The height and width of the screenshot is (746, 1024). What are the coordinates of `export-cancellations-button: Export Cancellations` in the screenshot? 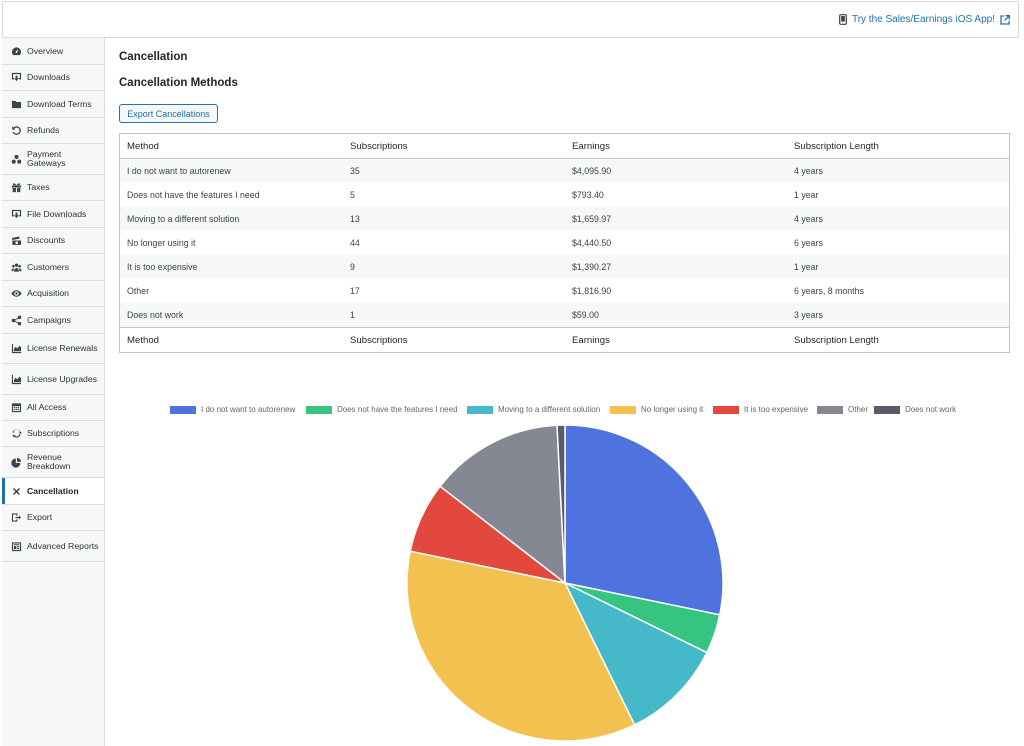 It's located at (168, 113).